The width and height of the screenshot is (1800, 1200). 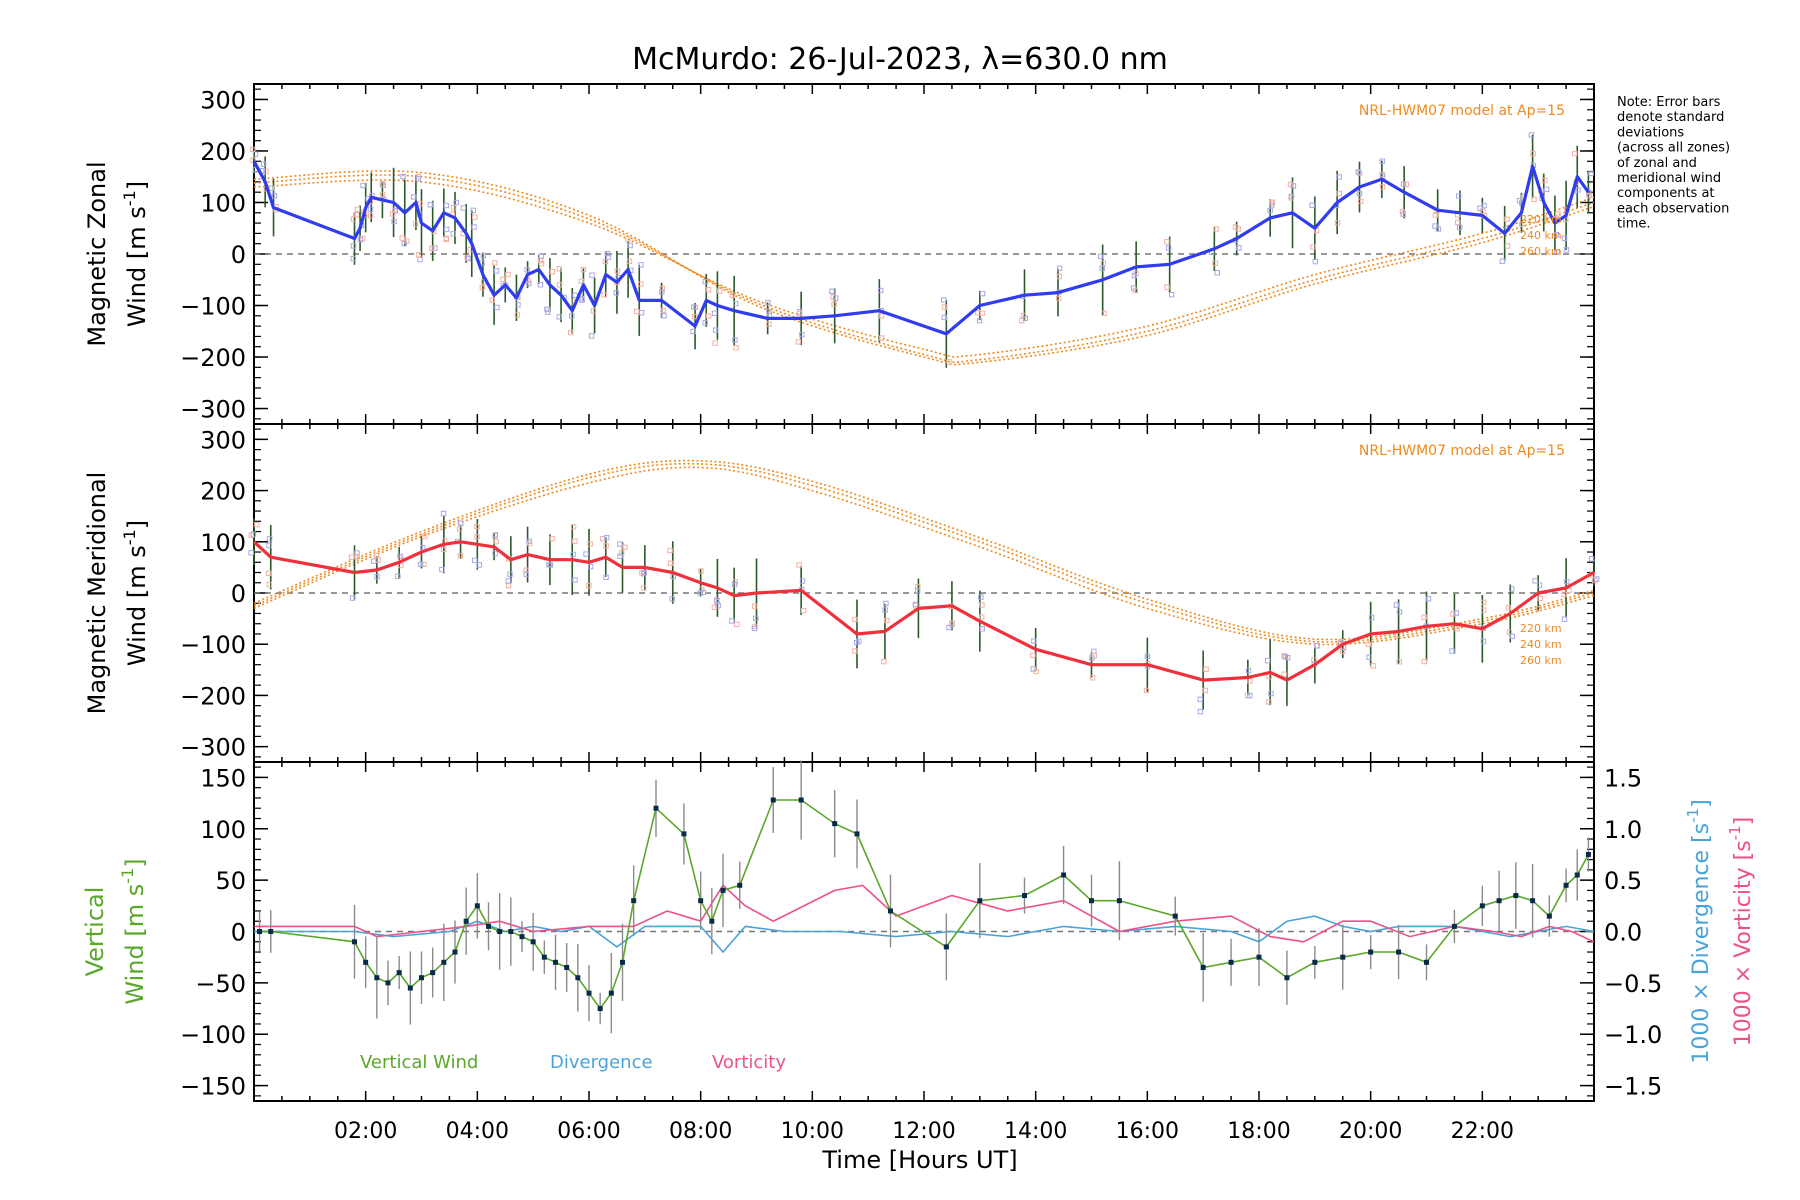 What do you see at coordinates (1650, 132) in the screenshot?
I see `note-line: deviations` at bounding box center [1650, 132].